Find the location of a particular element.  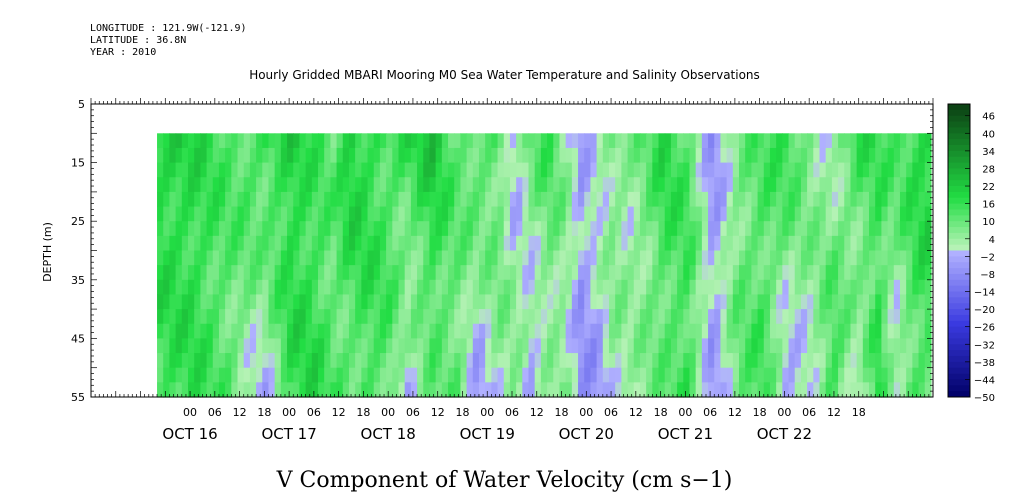

colorbar-label: −38 is located at coordinates (984, 363).